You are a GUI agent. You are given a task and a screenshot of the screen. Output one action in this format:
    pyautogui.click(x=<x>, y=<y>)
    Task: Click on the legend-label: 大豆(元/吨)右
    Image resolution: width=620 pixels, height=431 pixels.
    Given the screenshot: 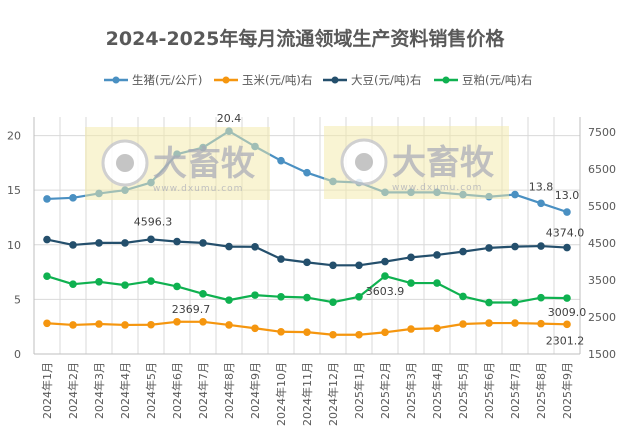 What is the action you would take?
    pyautogui.click(x=386, y=80)
    